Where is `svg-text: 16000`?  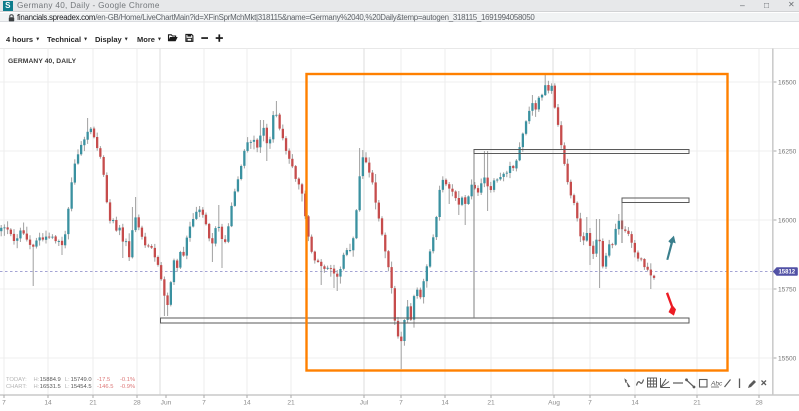
svg-text: 16000 is located at coordinates (787, 220).